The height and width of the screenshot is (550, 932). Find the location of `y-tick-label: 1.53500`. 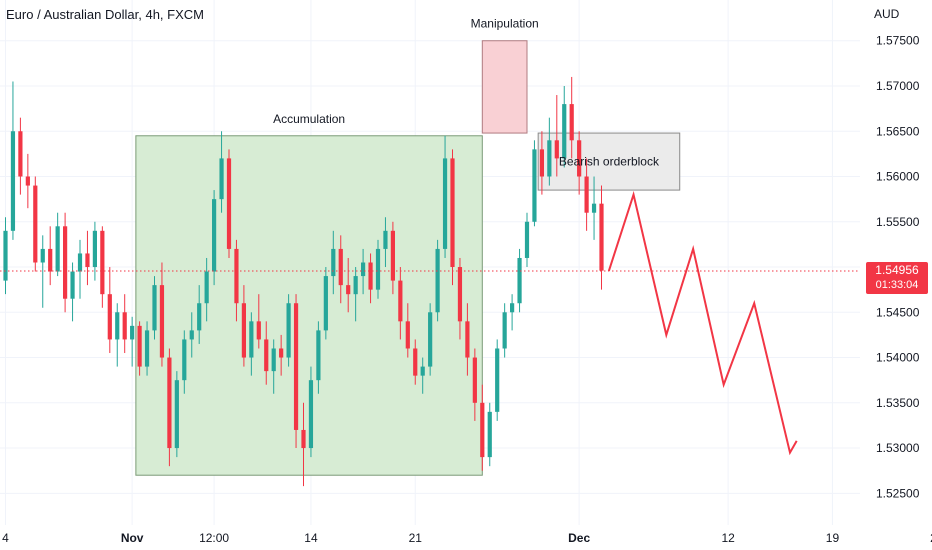

y-tick-label: 1.53500 is located at coordinates (898, 403).